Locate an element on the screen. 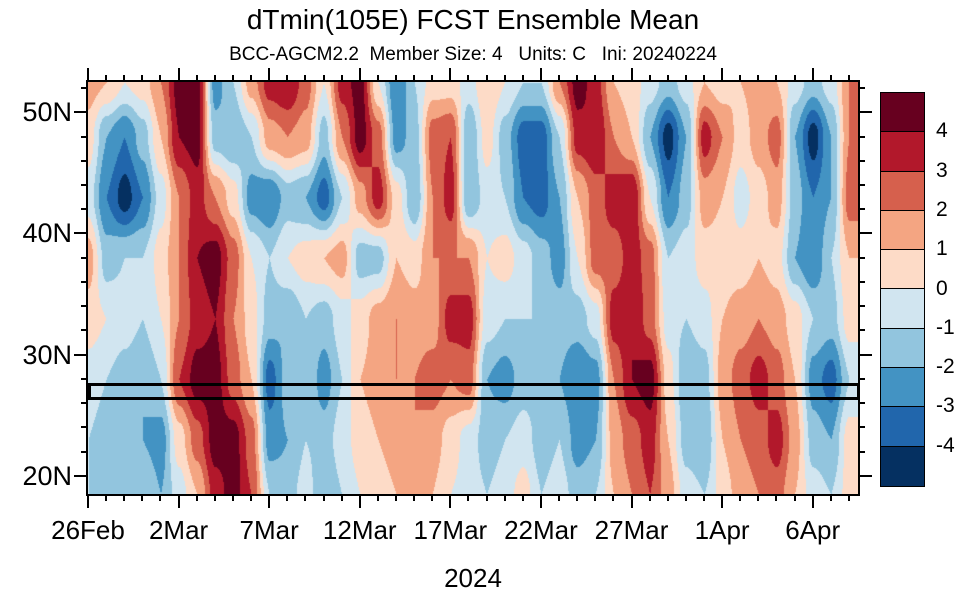  colorbar-tick-label: -2 is located at coordinates (945, 367).